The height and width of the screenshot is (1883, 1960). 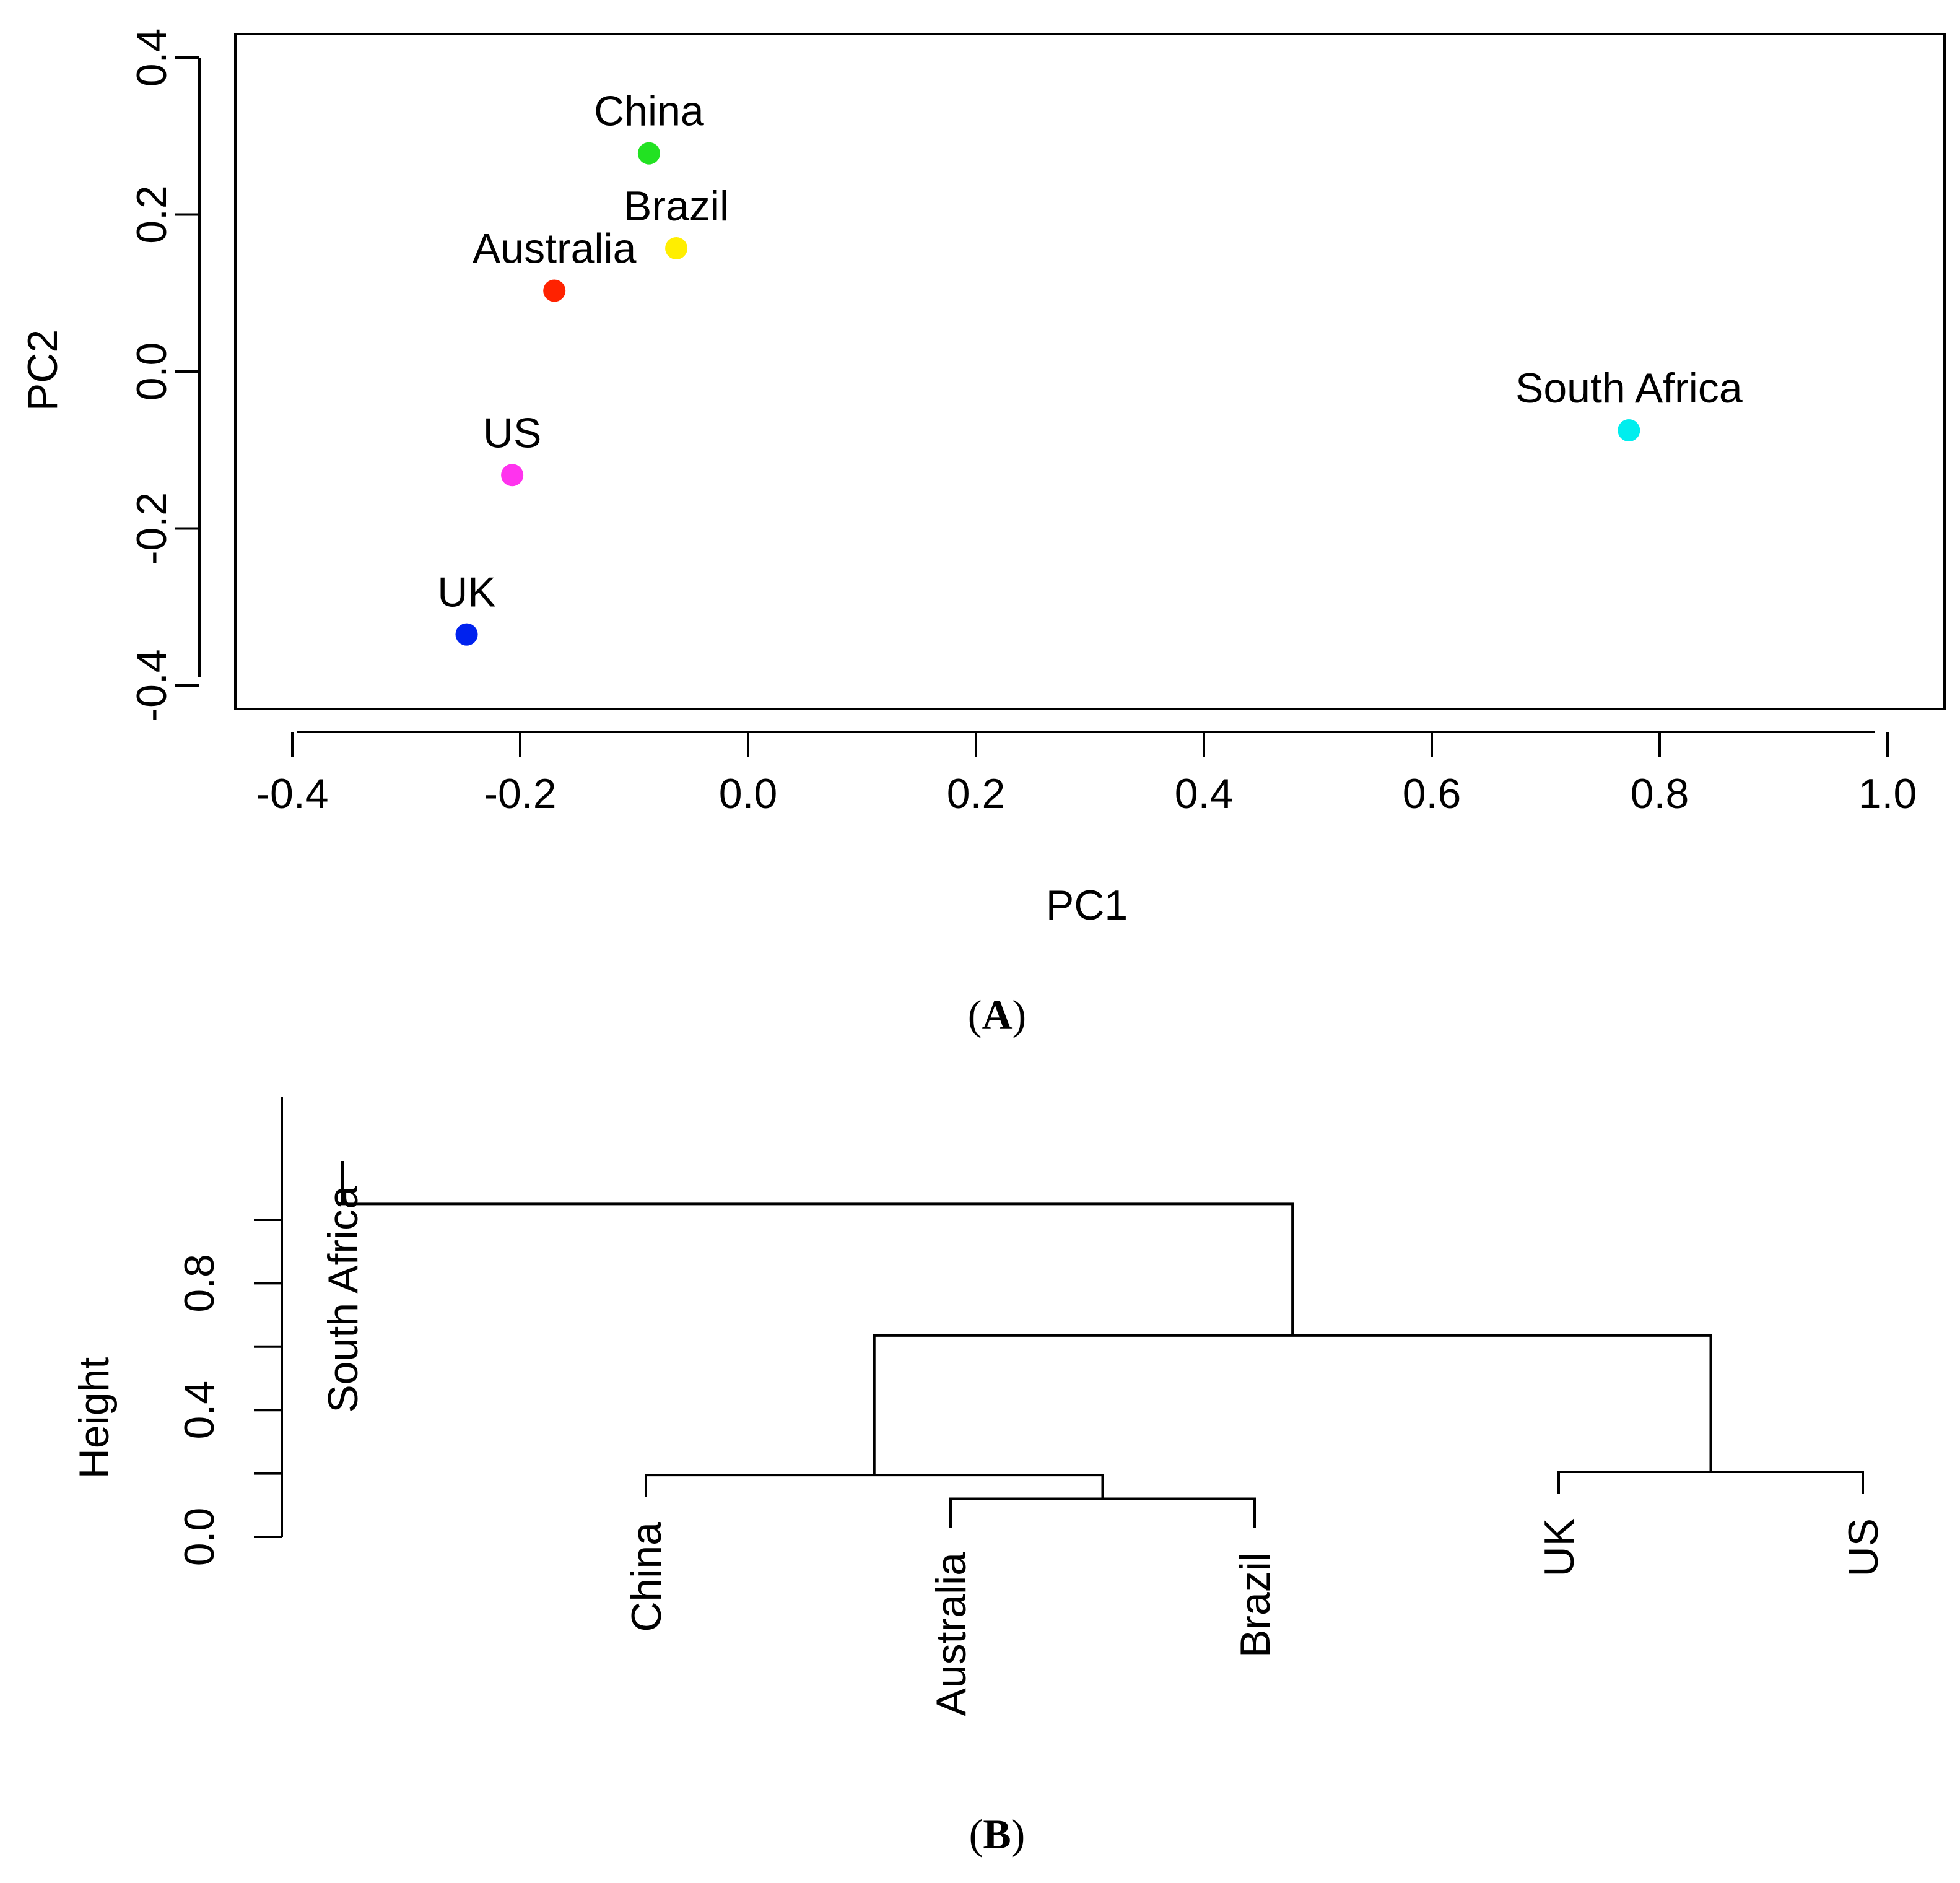 I want to click on point-south-africa, so click(x=1629, y=430).